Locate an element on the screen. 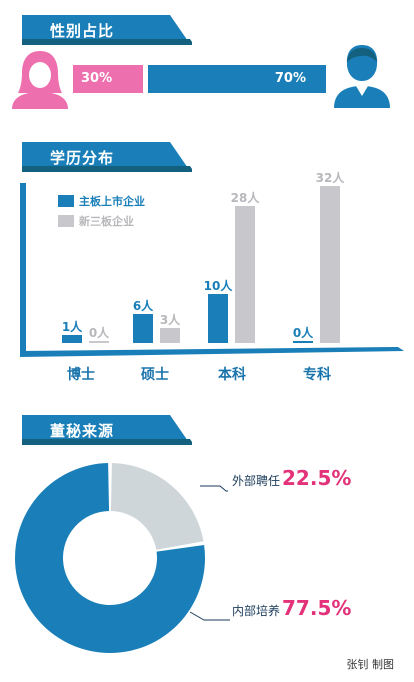 The image size is (414, 682). category-label-phd: 博士 is located at coordinates (81, 375).